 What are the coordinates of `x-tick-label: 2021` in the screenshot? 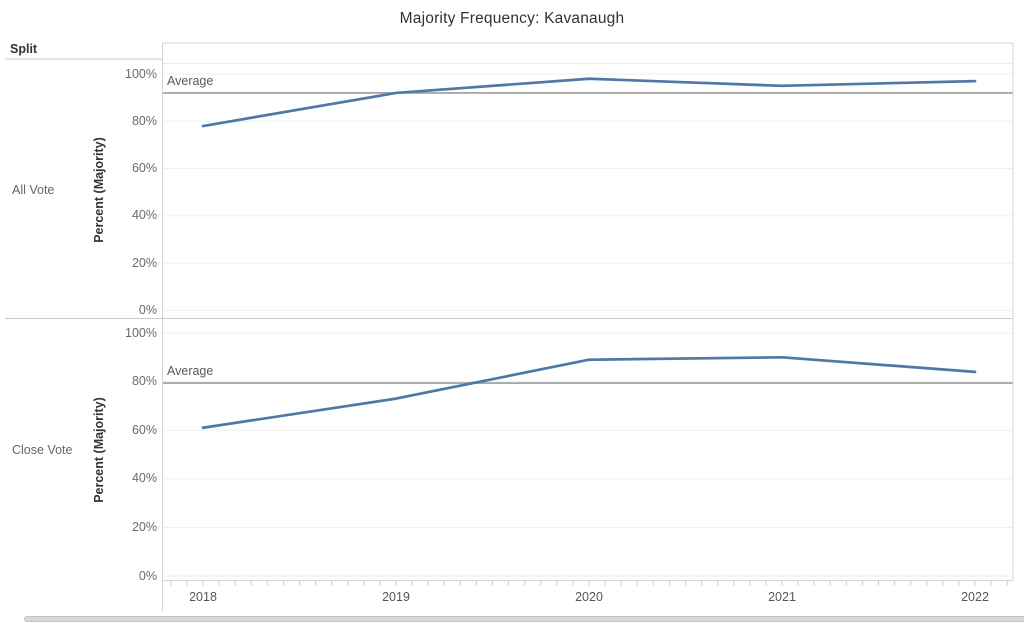 It's located at (782, 597).